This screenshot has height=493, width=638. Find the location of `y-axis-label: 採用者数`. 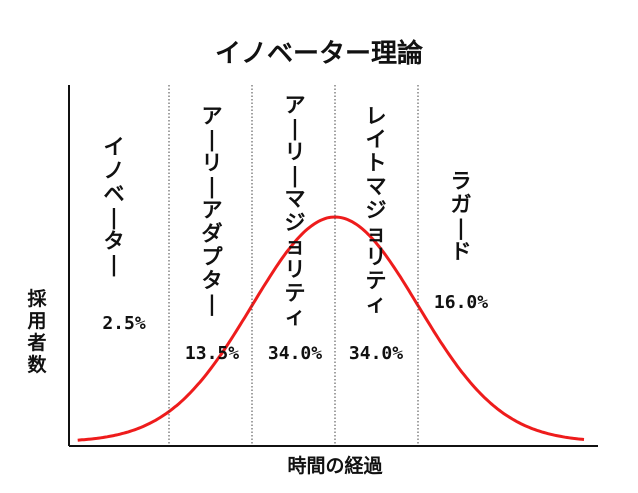

y-axis-label: 採用者数 is located at coordinates (37, 332).